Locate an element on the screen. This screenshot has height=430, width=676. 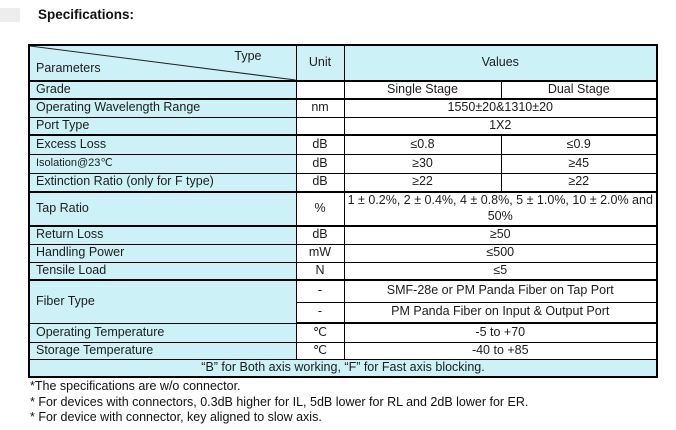
row-return-loss: Return Loss dB ≥50 is located at coordinates (343, 235).